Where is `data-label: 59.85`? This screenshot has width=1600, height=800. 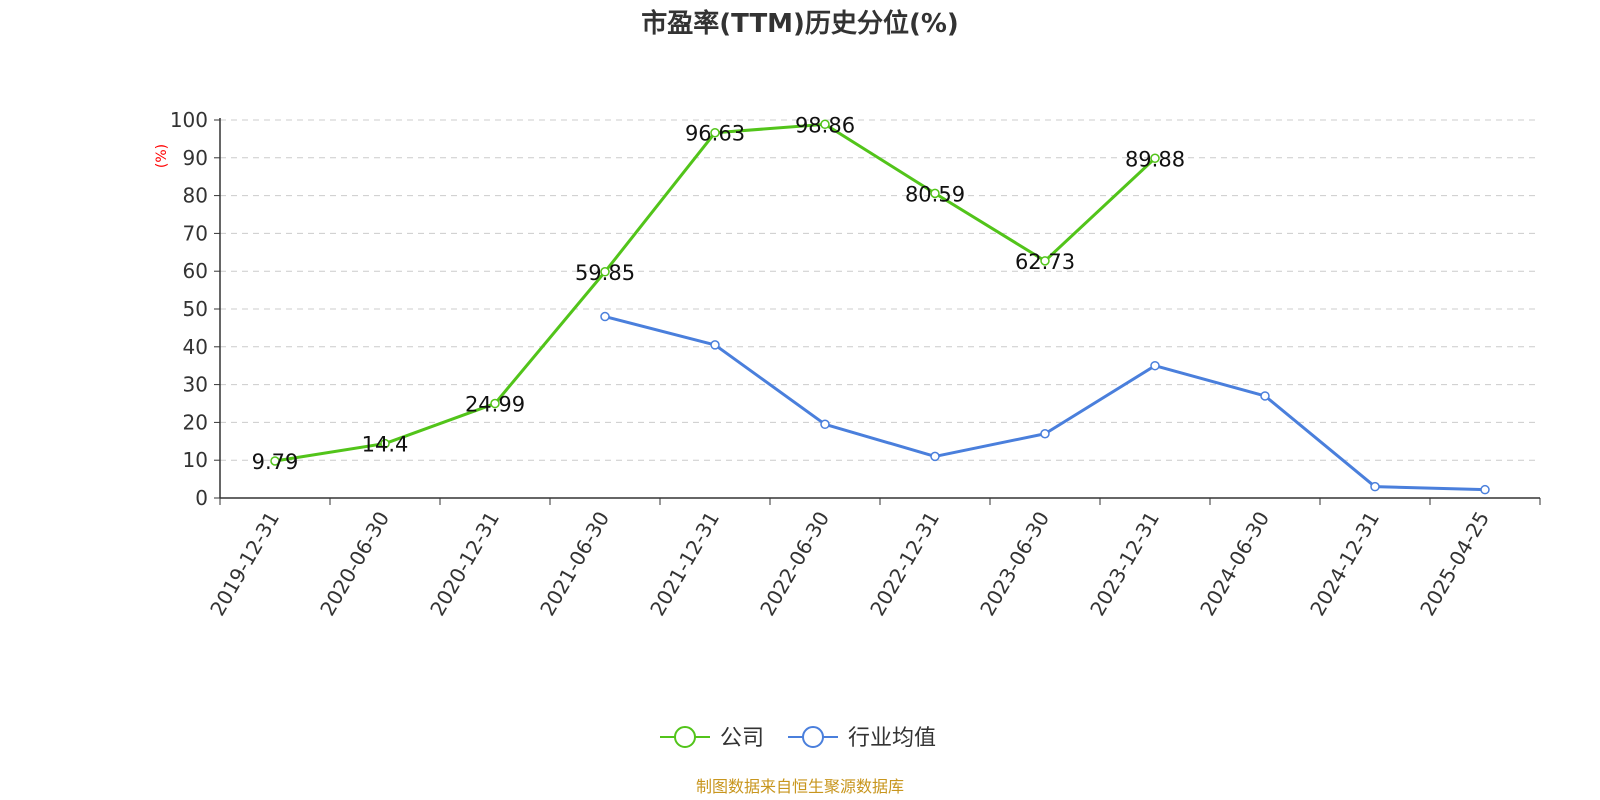 data-label: 59.85 is located at coordinates (605, 273).